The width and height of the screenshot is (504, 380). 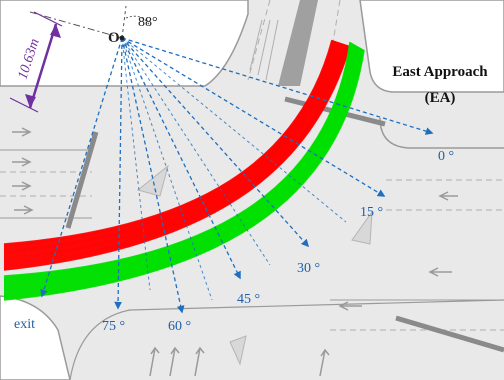 What do you see at coordinates (431, 46) in the screenshot?
I see `curb-top-right` at bounding box center [431, 46].